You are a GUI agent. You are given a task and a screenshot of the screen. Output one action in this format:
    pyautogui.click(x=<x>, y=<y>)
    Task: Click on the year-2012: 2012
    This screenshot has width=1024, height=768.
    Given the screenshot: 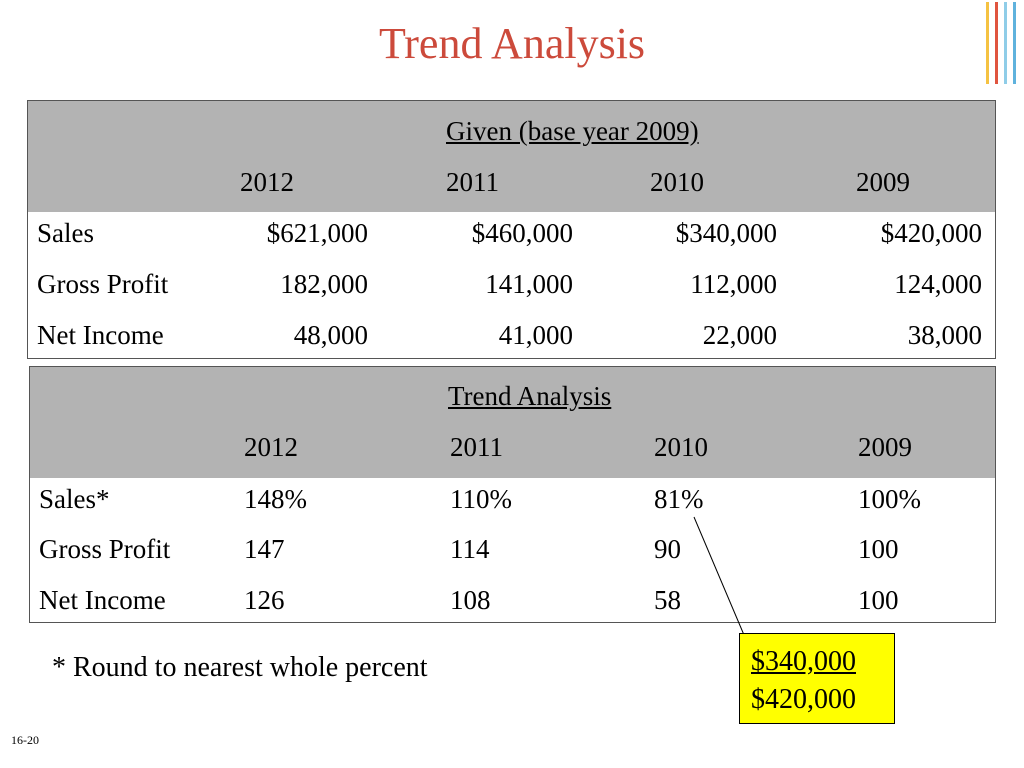 What is the action you would take?
    pyautogui.click(x=267, y=182)
    